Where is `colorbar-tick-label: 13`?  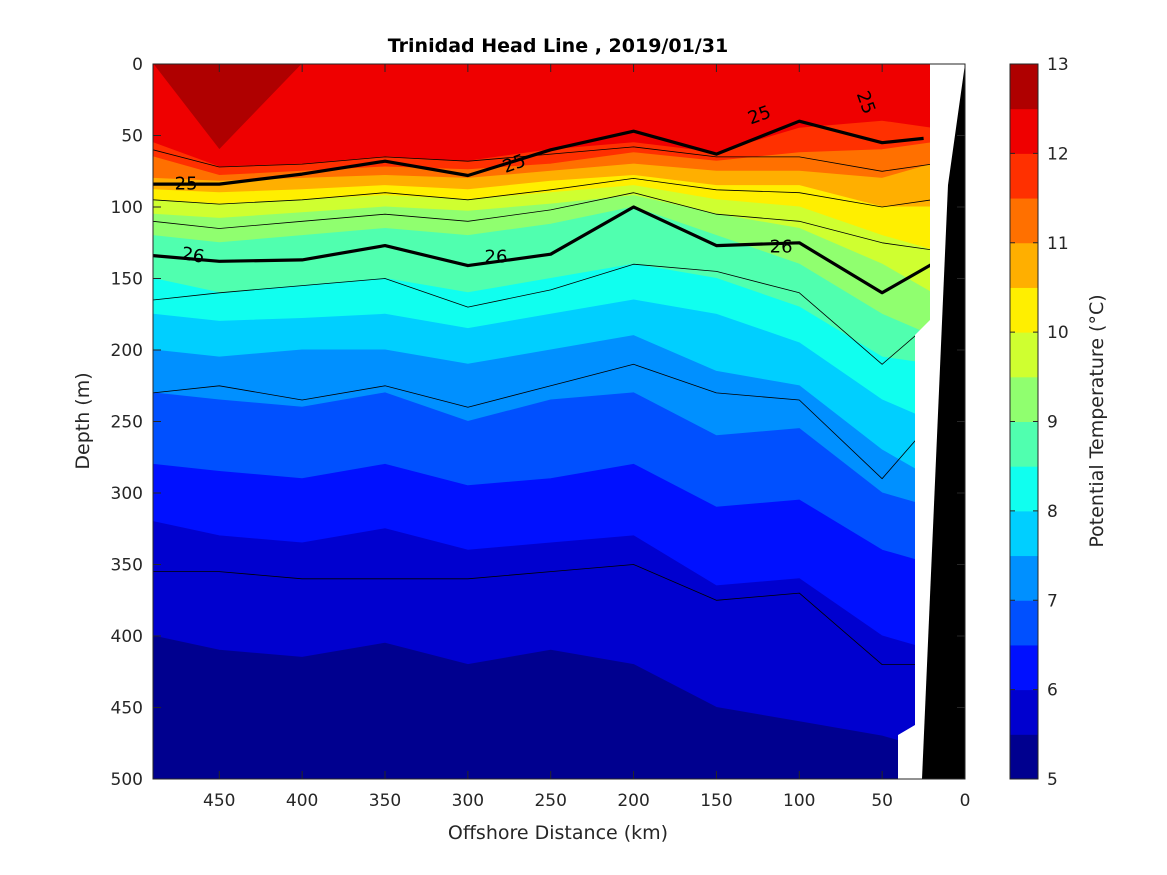
colorbar-tick-label: 13 is located at coordinates (1058, 65).